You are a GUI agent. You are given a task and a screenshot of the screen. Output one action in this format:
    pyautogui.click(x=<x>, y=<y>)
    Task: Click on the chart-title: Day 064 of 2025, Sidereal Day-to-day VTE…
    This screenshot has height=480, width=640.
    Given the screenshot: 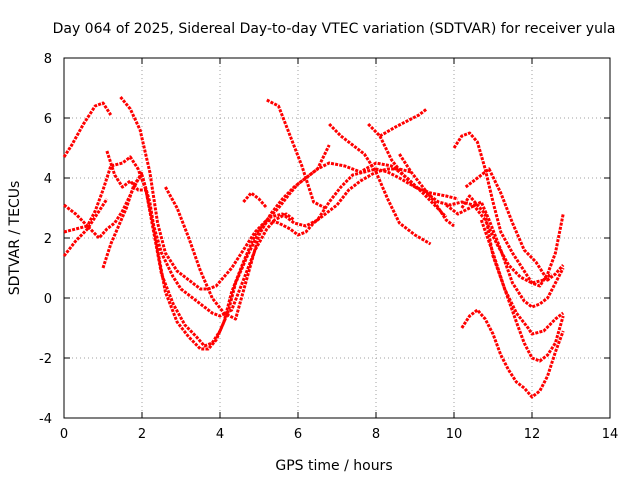 What is the action you would take?
    pyautogui.click(x=334, y=29)
    